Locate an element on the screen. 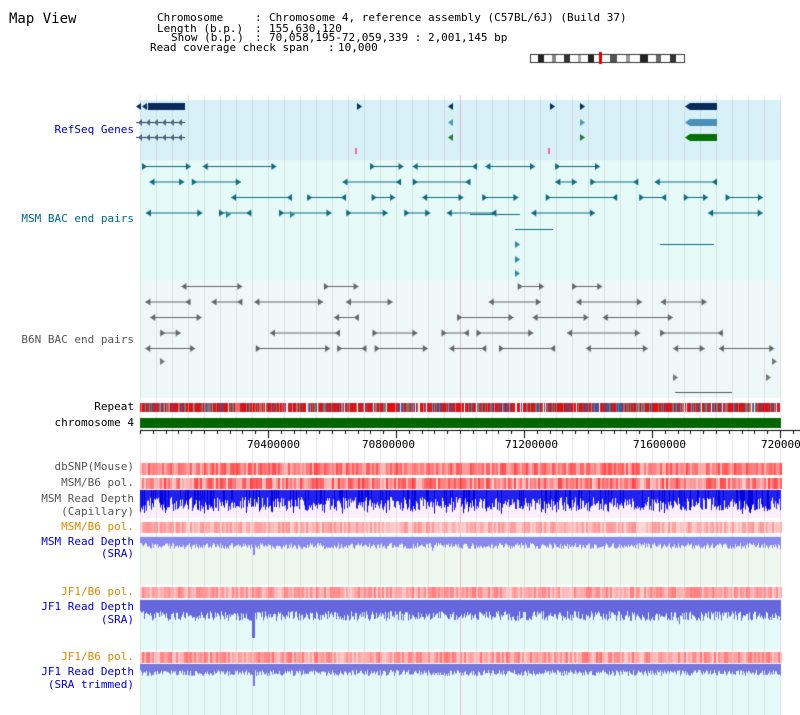  track-label-msm-bac-end-pairs: MSM BAC end pairs is located at coordinates (77, 218).